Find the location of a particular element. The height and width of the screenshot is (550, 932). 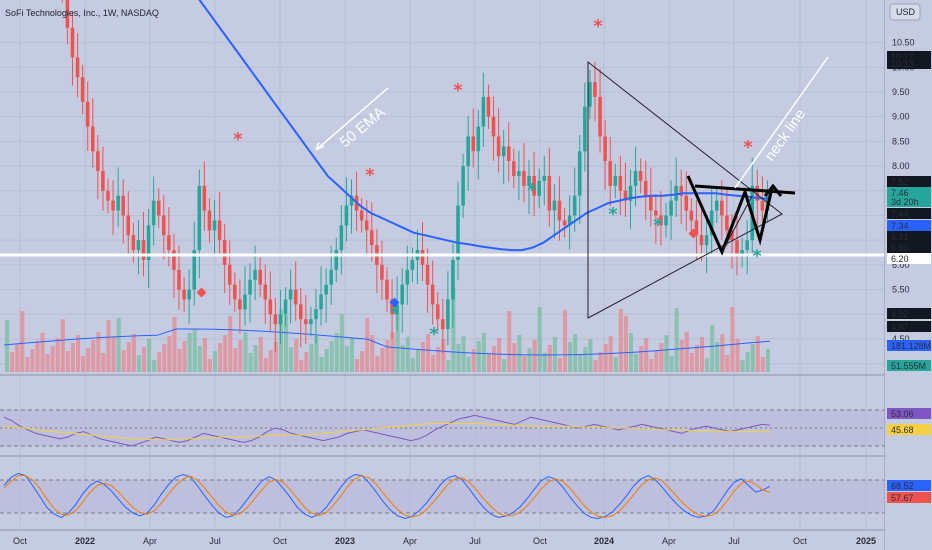

w-pattern is located at coordinates (730, 215).